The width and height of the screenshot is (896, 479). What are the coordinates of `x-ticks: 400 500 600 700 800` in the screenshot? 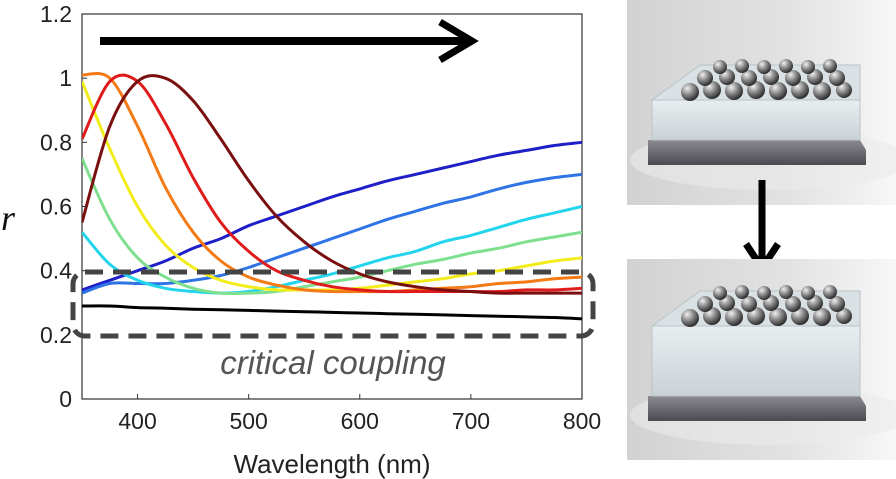 It's located at (359, 414).